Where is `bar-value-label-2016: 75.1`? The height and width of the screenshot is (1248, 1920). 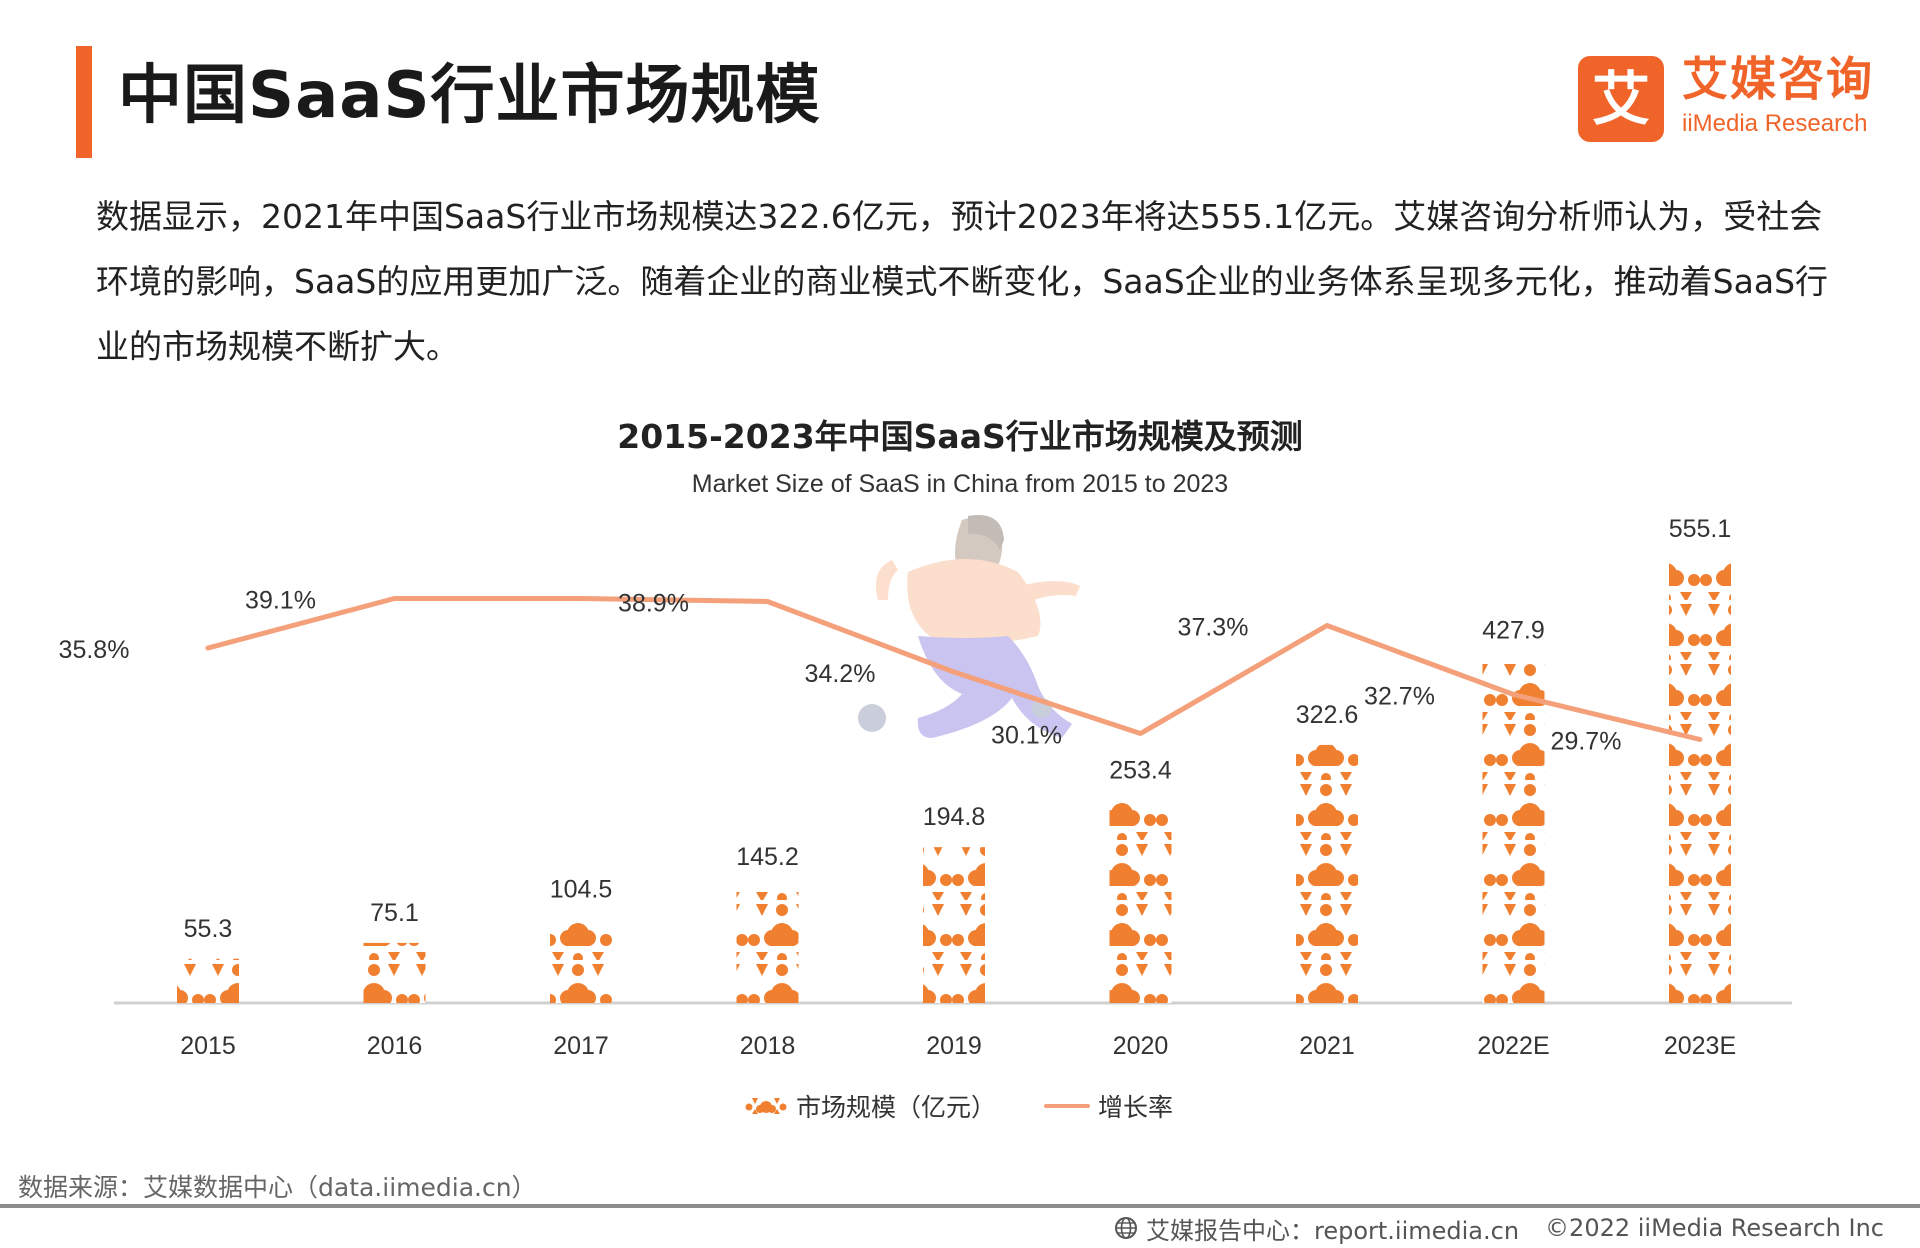
bar-value-label-2016: 75.1 is located at coordinates (394, 913).